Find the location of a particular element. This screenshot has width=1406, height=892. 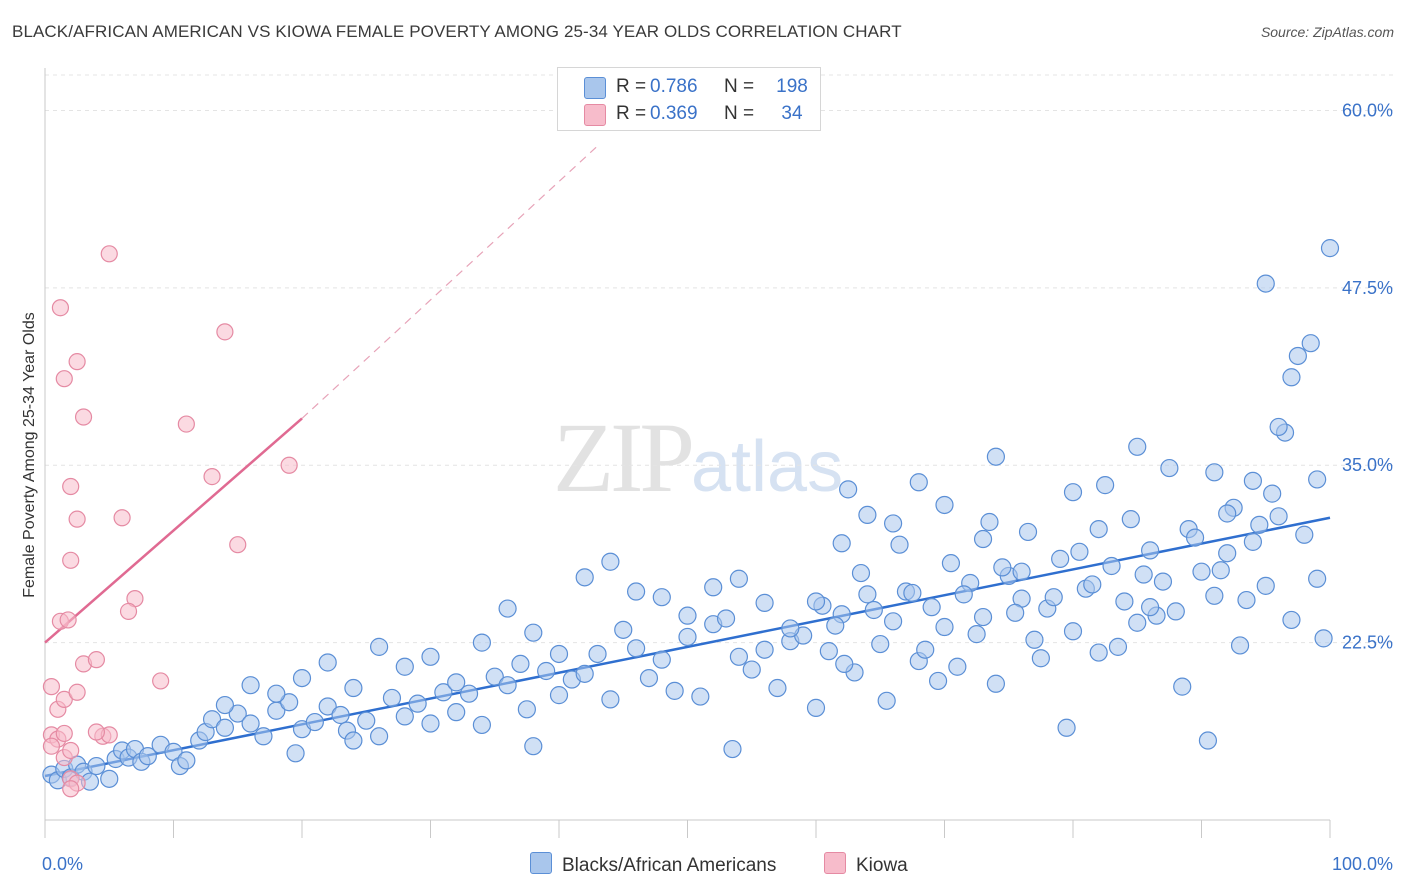

y-tick-label: 60.0% is located at coordinates (1367, 110).